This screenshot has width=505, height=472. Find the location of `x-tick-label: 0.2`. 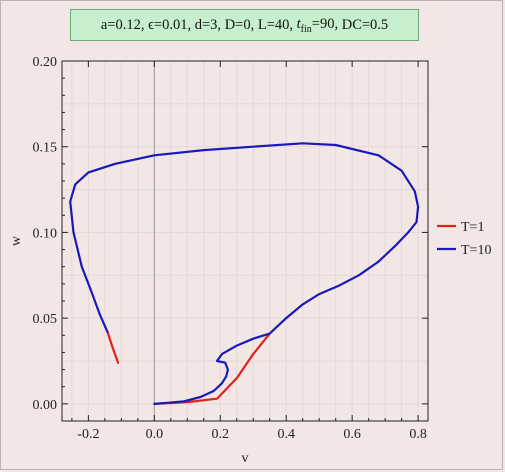

x-tick-label: 0.2 is located at coordinates (221, 434).